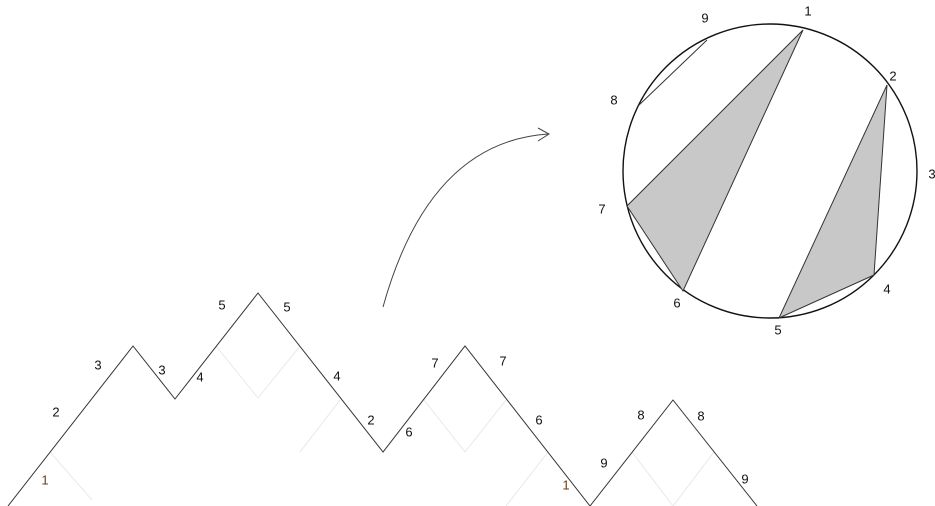 The height and width of the screenshot is (506, 935). I want to click on circle-point-label: 2, so click(892, 75).